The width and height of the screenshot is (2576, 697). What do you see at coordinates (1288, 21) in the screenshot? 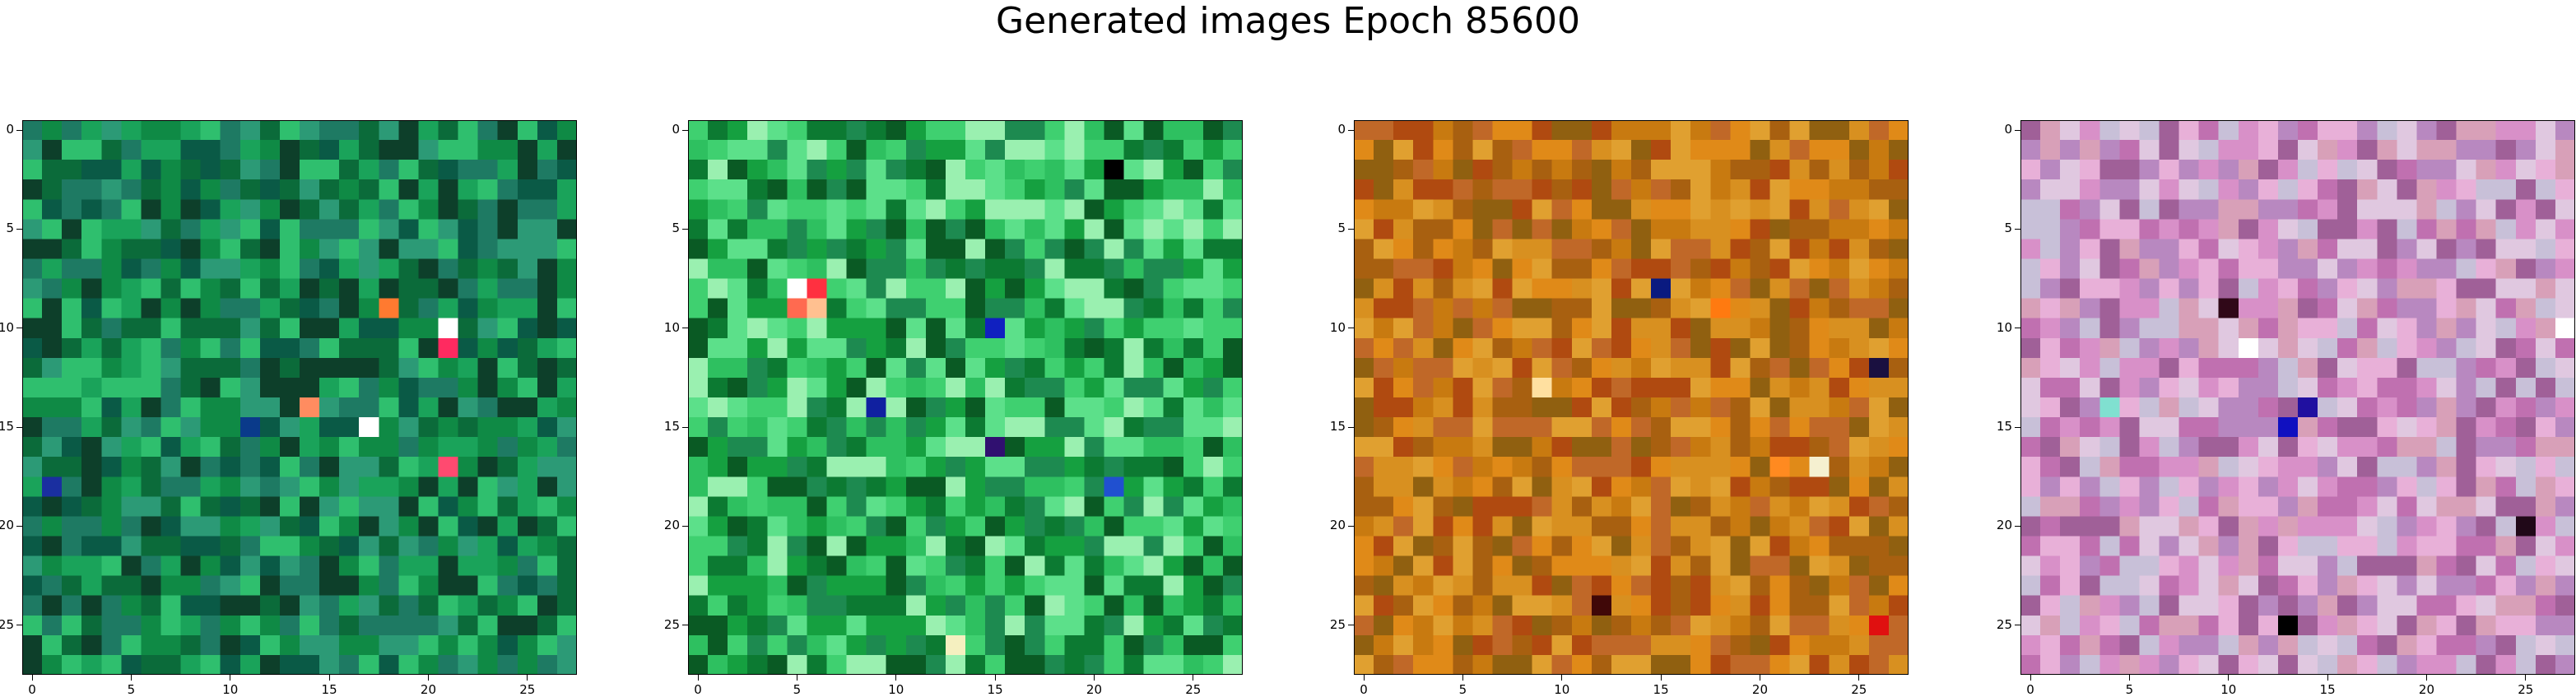
I see `figure-title: Generated images Epoch 85600` at bounding box center [1288, 21].